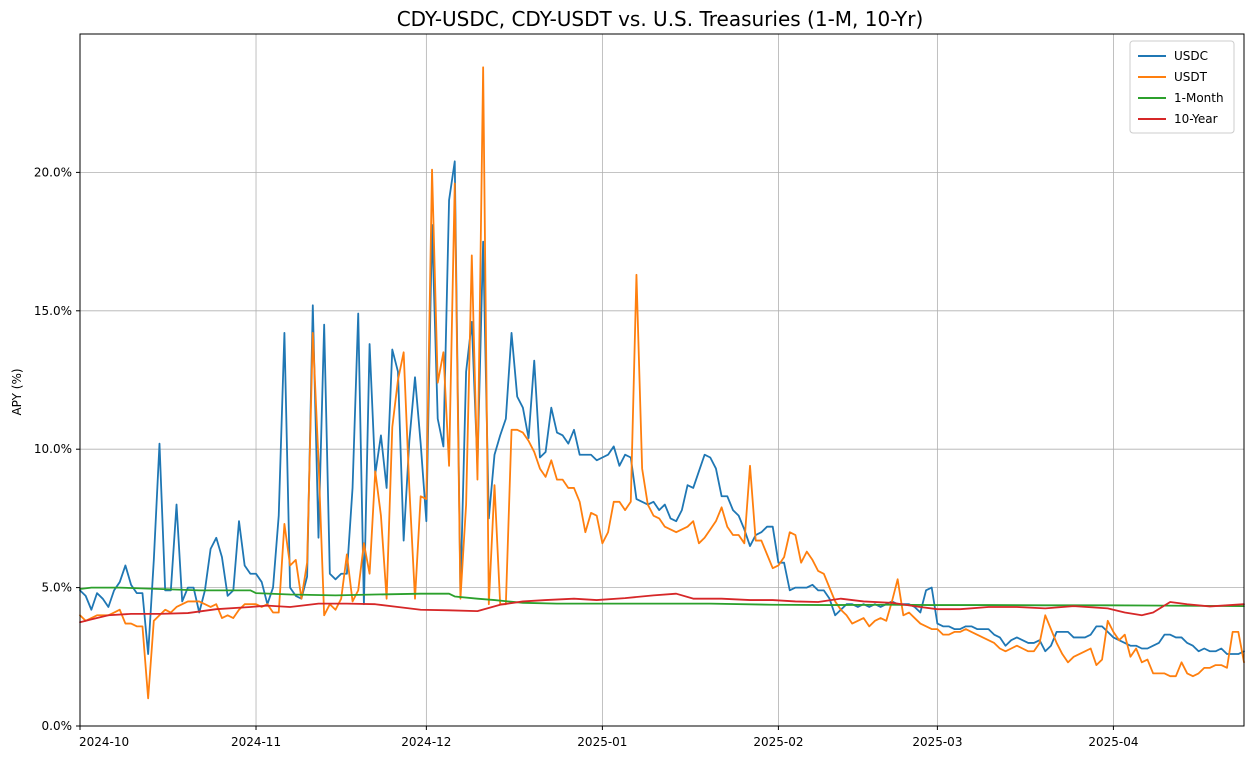 Image resolution: width=1252 pixels, height=761 pixels. I want to click on series-line-10-year, so click(662, 608).